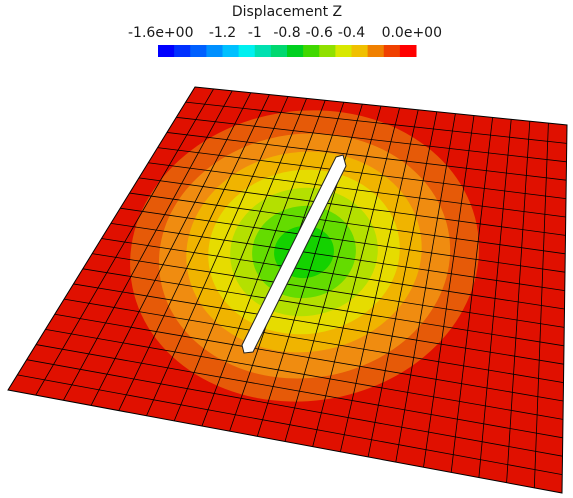  What do you see at coordinates (287, 12) in the screenshot?
I see `colorbar-title: Displacement Z` at bounding box center [287, 12].